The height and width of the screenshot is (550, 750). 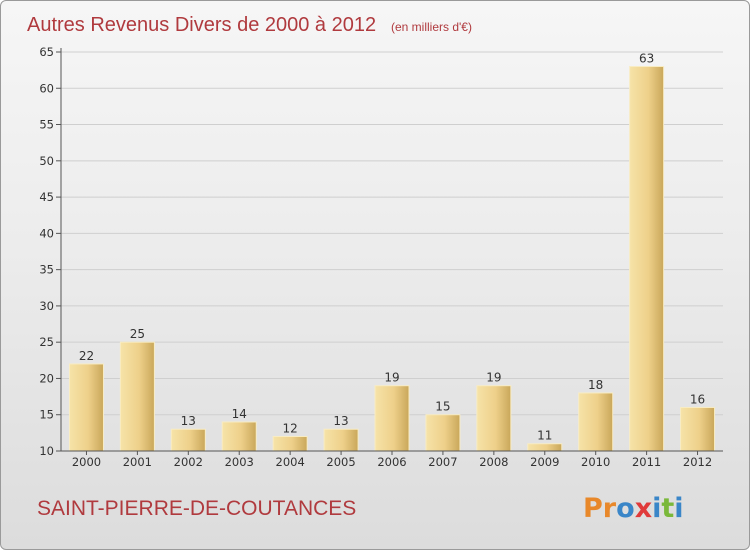 What do you see at coordinates (188, 462) in the screenshot?
I see `x-tick-label: 2002` at bounding box center [188, 462].